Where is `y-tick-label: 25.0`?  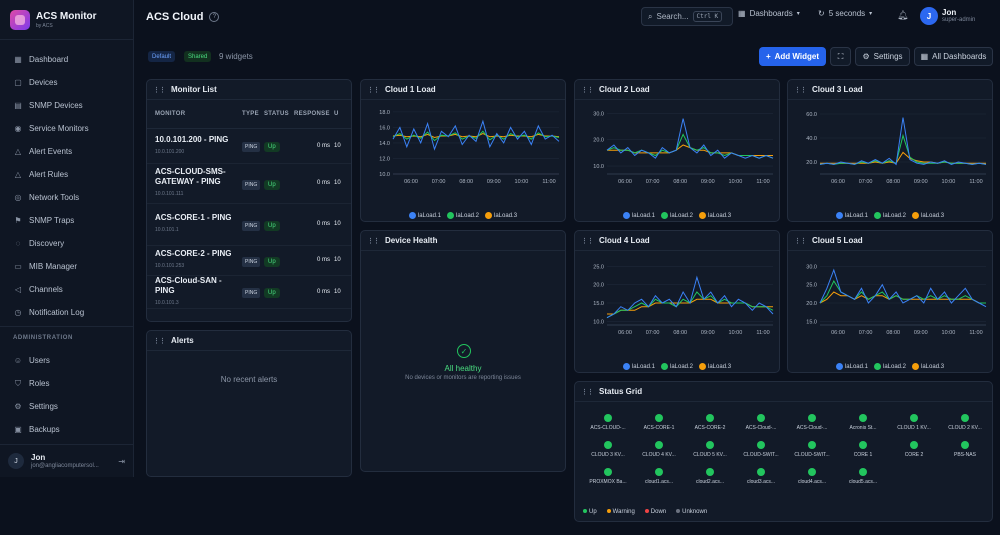 y-tick-label: 25.0 is located at coordinates (811, 286).